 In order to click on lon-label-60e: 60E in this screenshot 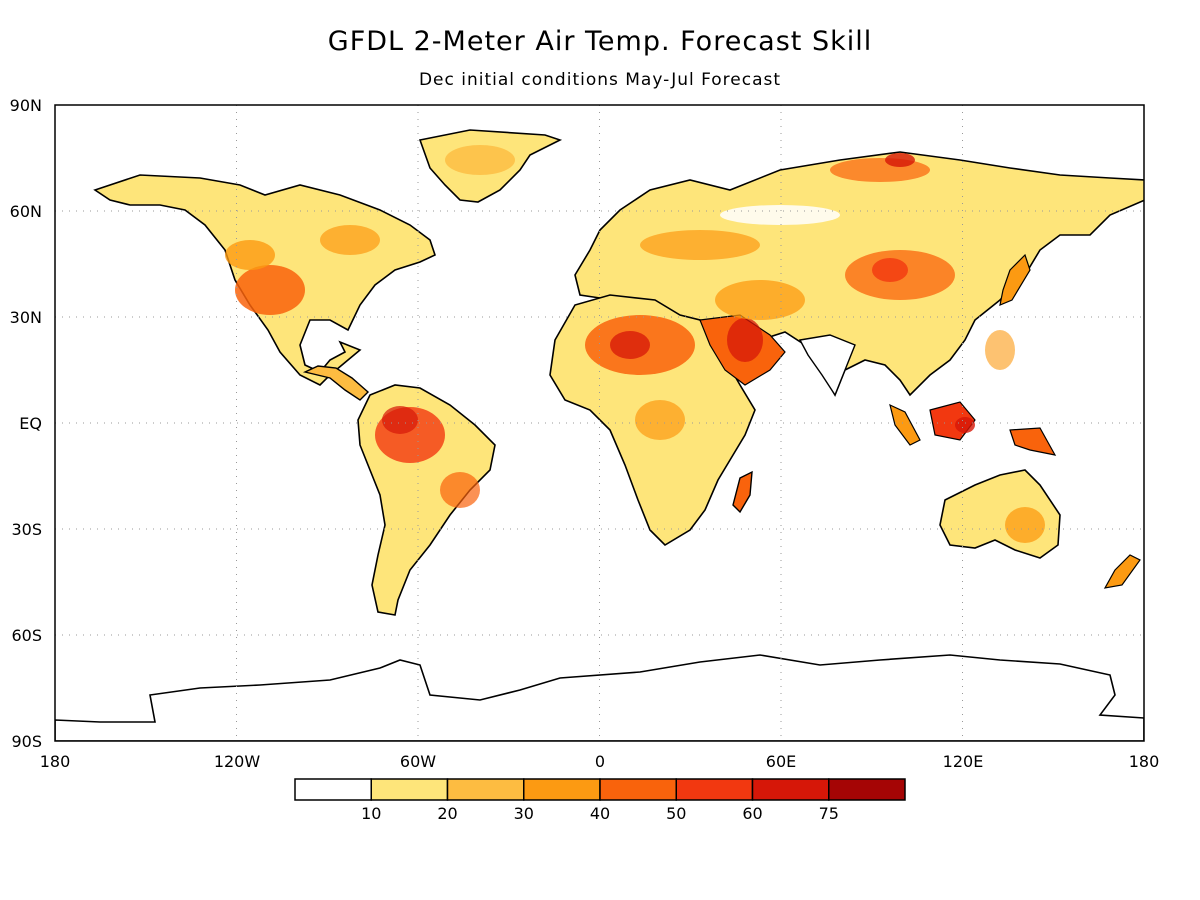, I will do `click(781, 761)`.